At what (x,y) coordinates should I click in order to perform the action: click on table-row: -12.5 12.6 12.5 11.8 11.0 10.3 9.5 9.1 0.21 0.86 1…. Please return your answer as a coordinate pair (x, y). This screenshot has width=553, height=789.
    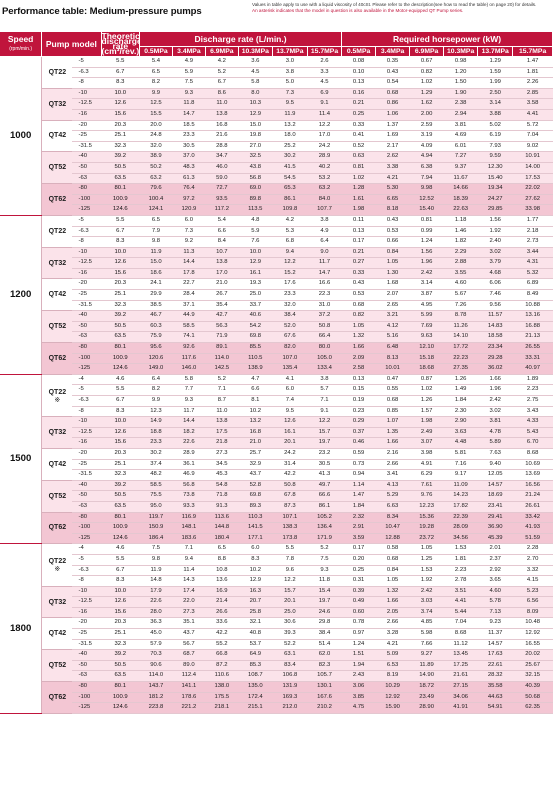
    Looking at the image, I should click on (276, 104).